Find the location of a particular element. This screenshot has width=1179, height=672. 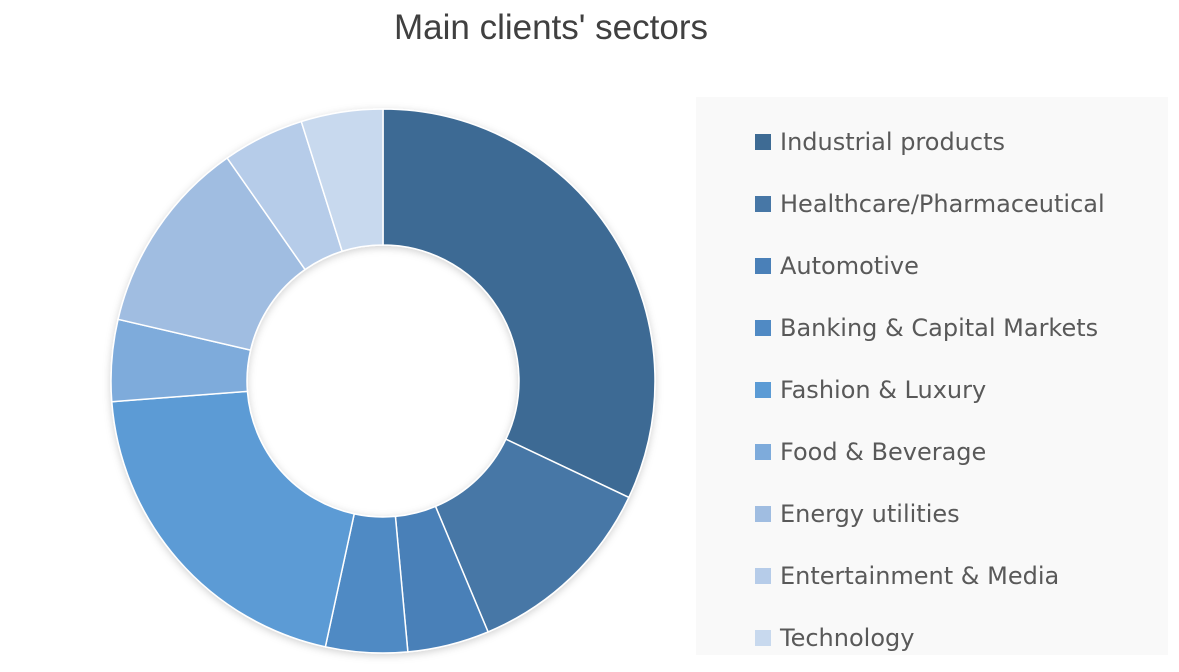

legend-item: Industrial products is located at coordinates (932, 142).